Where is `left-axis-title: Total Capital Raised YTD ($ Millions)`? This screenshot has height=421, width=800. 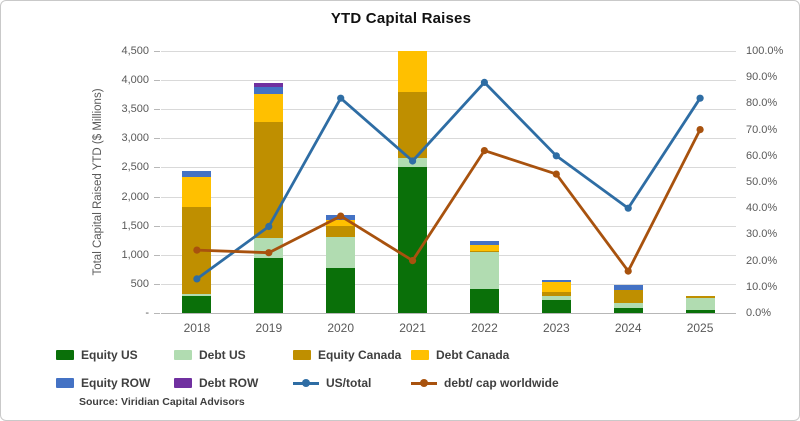 left-axis-title: Total Capital Raised YTD ($ Millions) is located at coordinates (98, 182).